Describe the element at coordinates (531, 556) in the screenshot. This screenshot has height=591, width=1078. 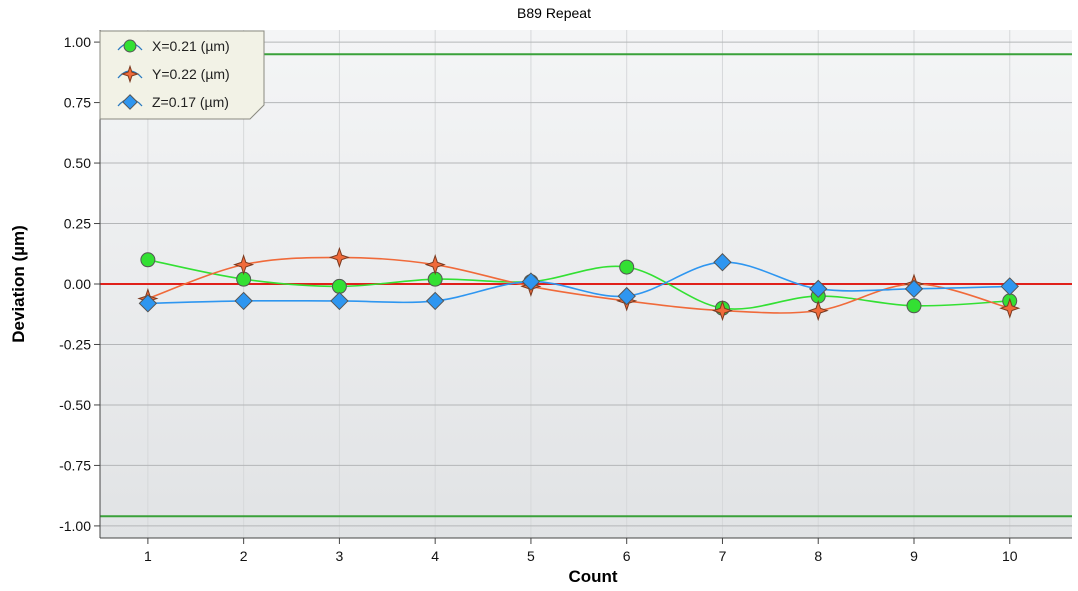
I see `x-tick-label: 5` at that location.